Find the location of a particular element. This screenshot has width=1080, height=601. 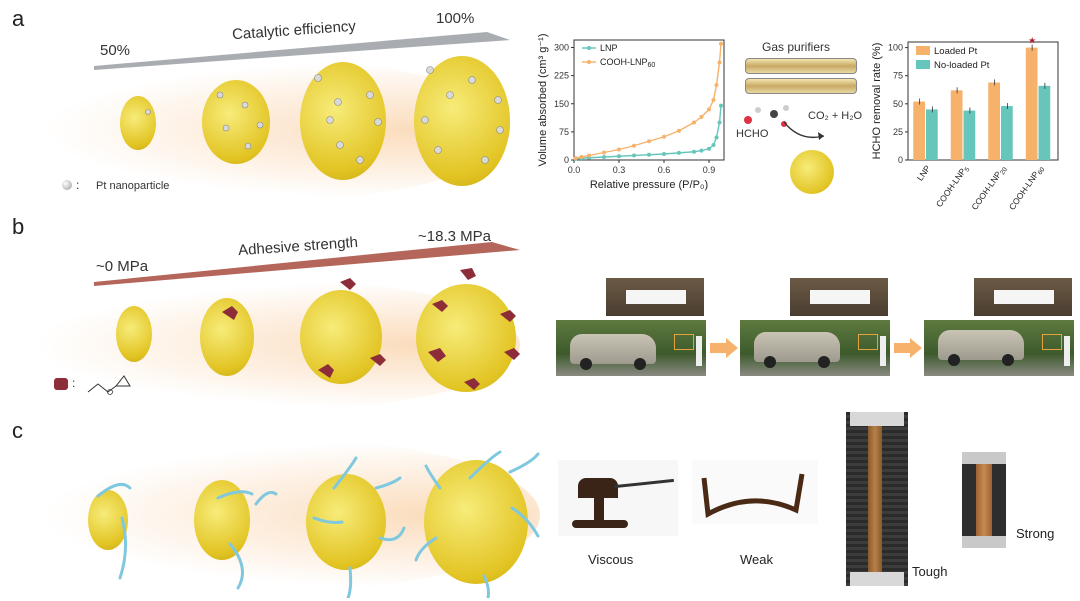

arrow-a-start: 50% is located at coordinates (115, 50).